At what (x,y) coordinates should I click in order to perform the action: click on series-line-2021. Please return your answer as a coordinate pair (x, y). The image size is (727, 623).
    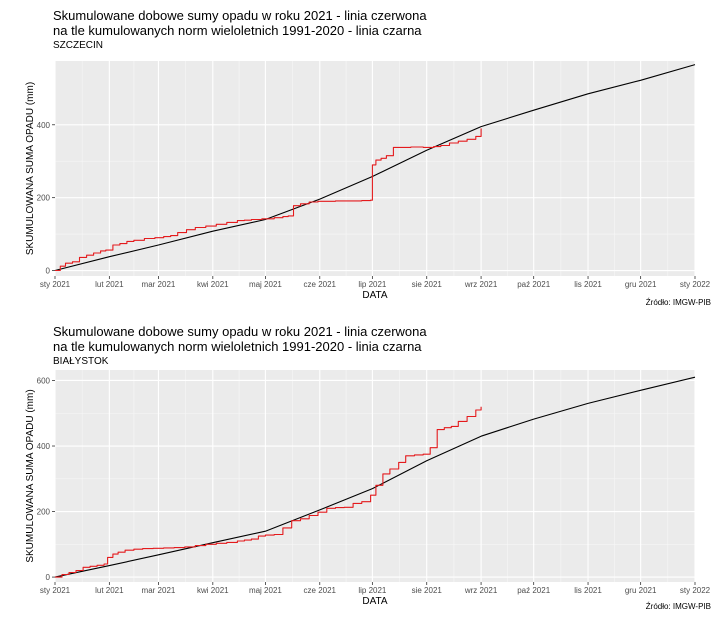
    Looking at the image, I should click on (268, 200).